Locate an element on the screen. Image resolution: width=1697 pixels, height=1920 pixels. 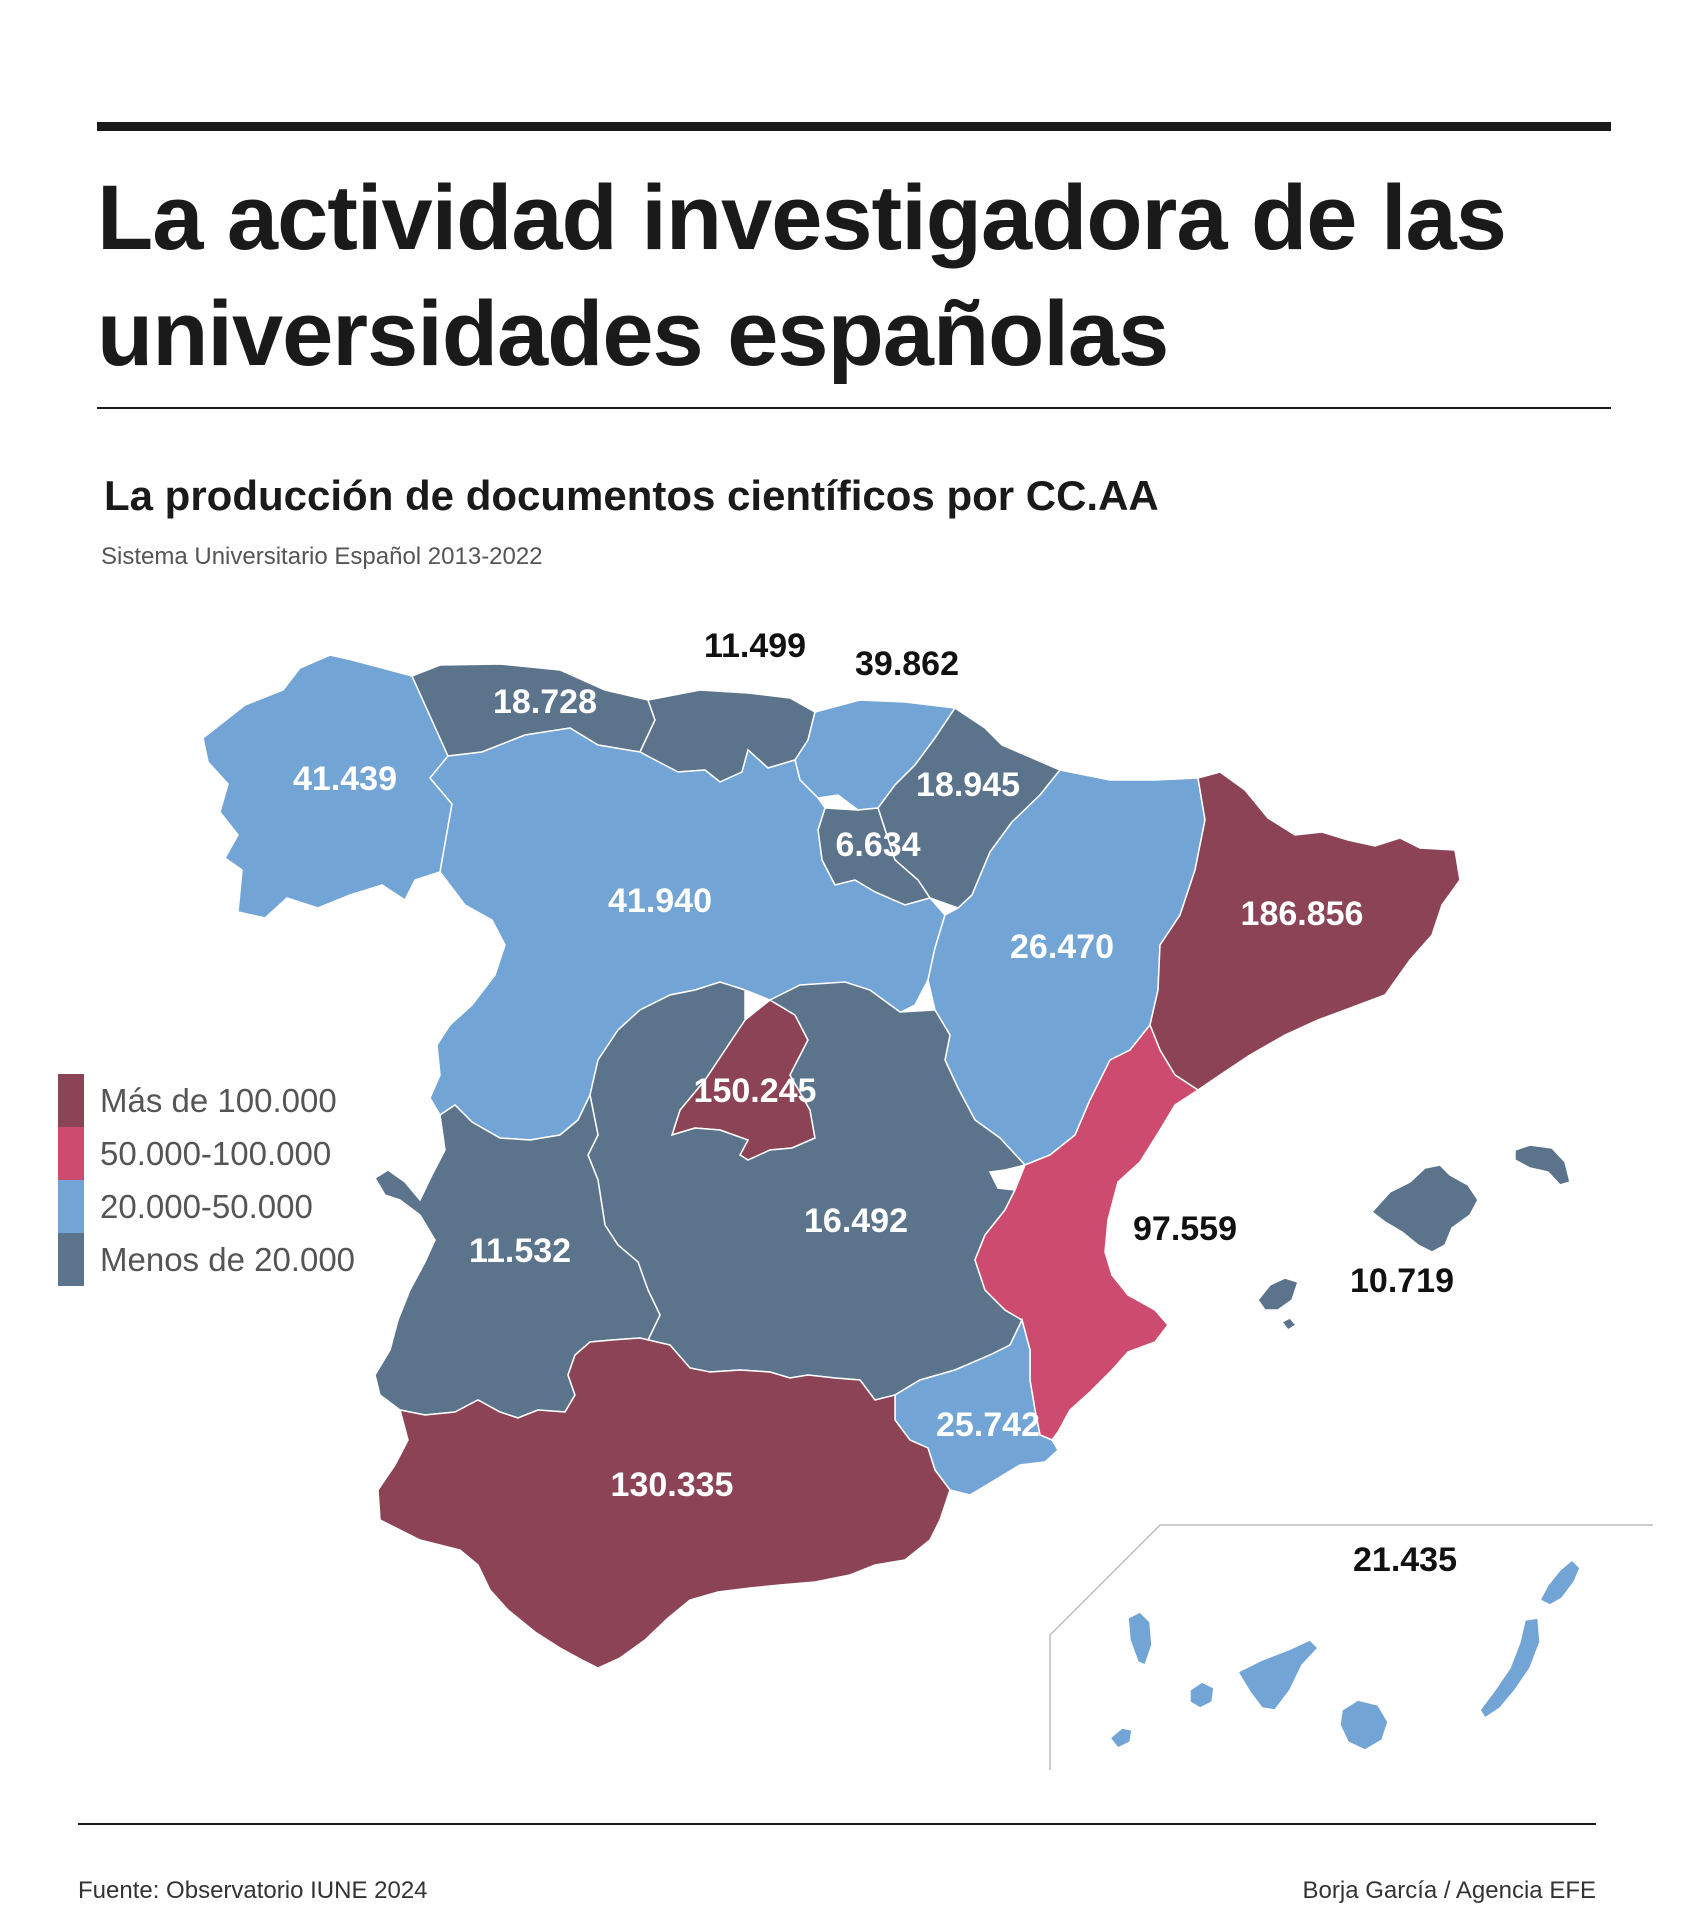
island-el-hierro is located at coordinates (1120, 1738).